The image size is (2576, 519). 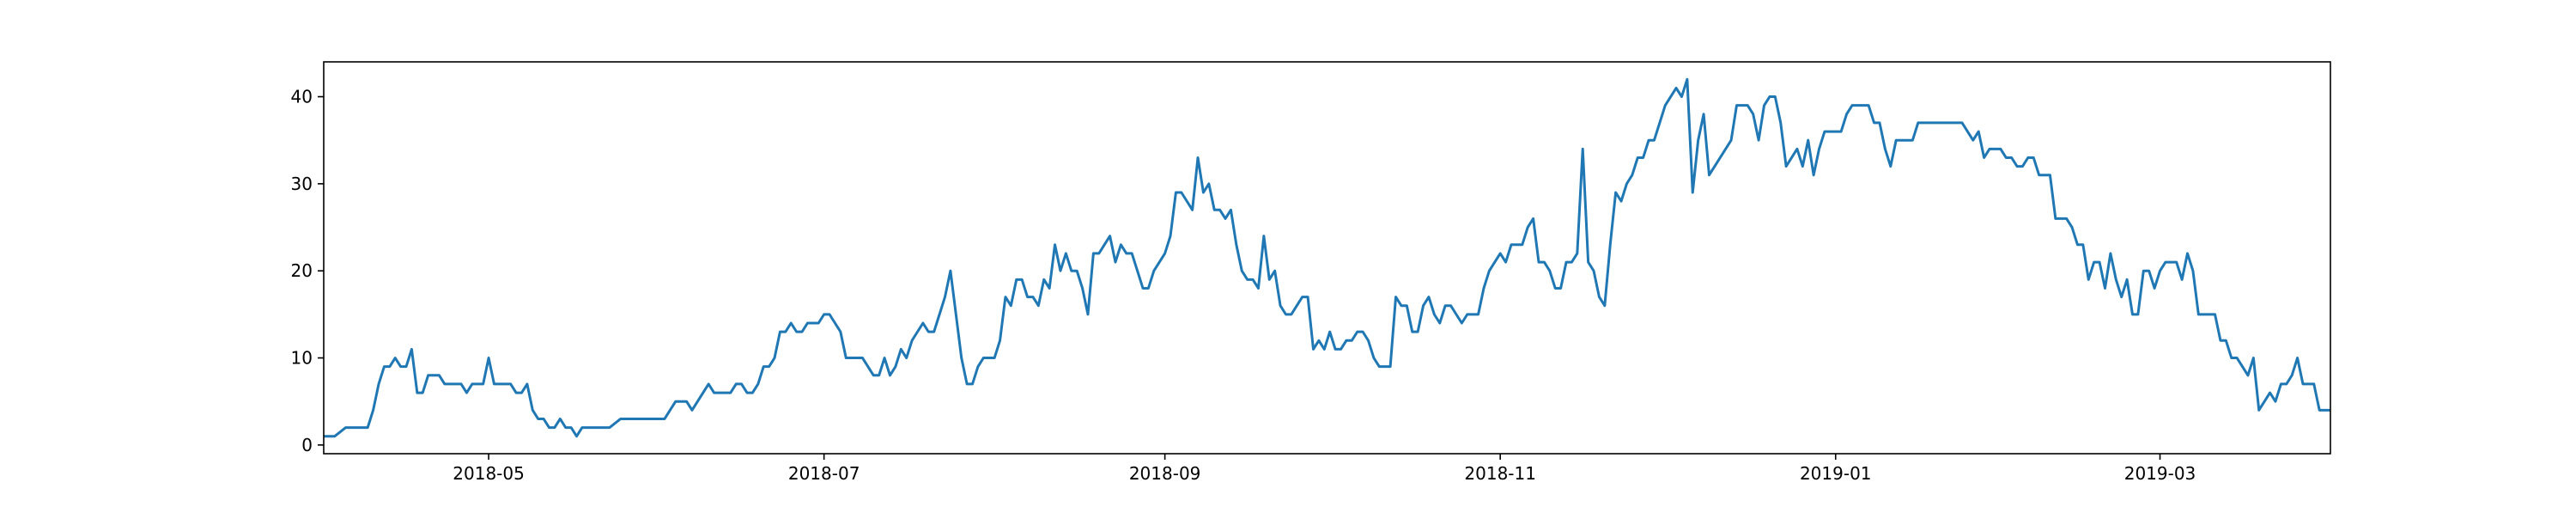 What do you see at coordinates (2160, 473) in the screenshot?
I see `x-tick-label: 2019-03` at bounding box center [2160, 473].